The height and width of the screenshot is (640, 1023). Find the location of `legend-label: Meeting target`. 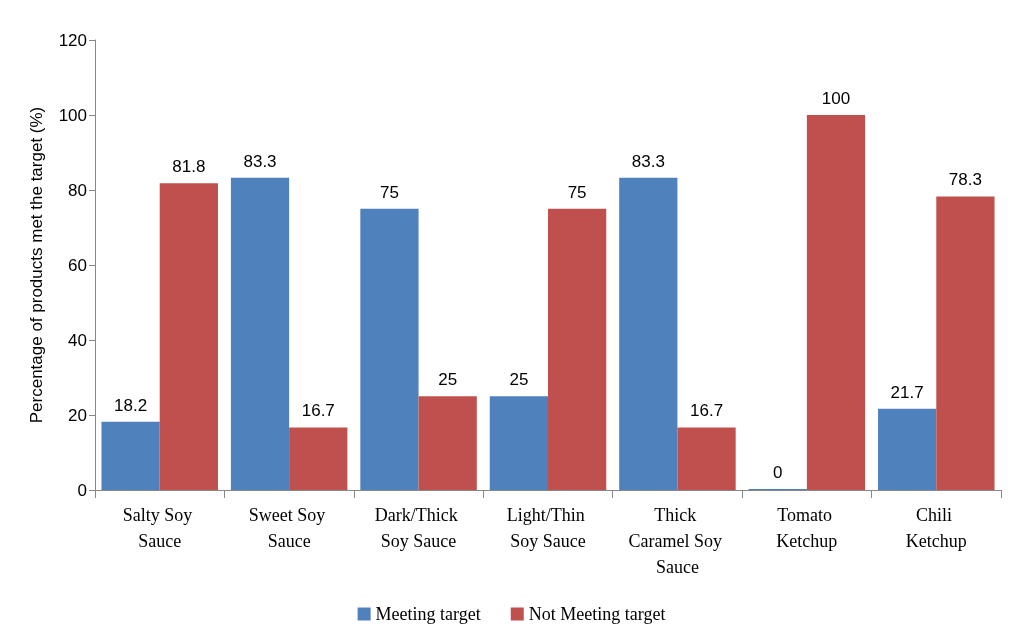

legend-label: Meeting target is located at coordinates (428, 614).